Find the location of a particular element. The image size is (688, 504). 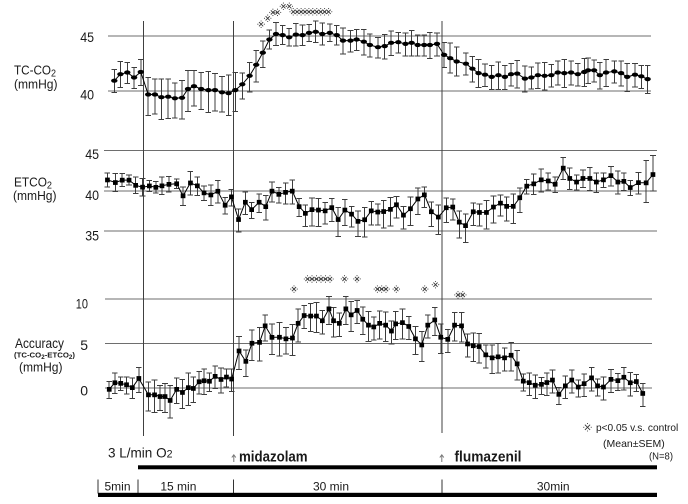

svg-text: ETCO2 is located at coordinates (33, 183).